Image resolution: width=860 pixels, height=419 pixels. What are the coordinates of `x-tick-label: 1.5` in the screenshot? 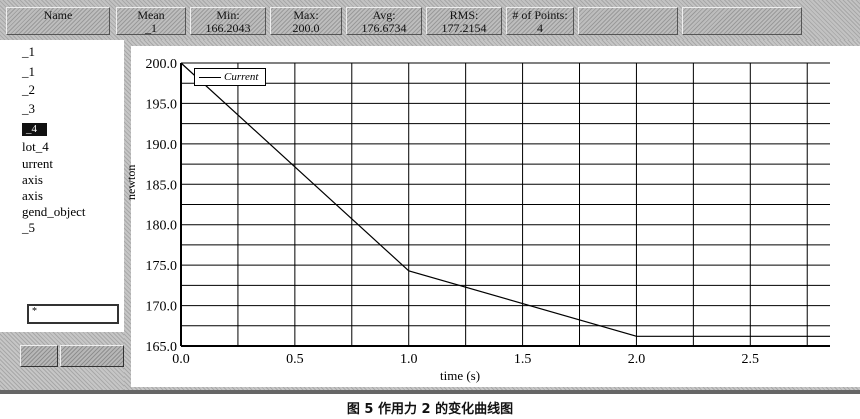 It's located at (523, 359).